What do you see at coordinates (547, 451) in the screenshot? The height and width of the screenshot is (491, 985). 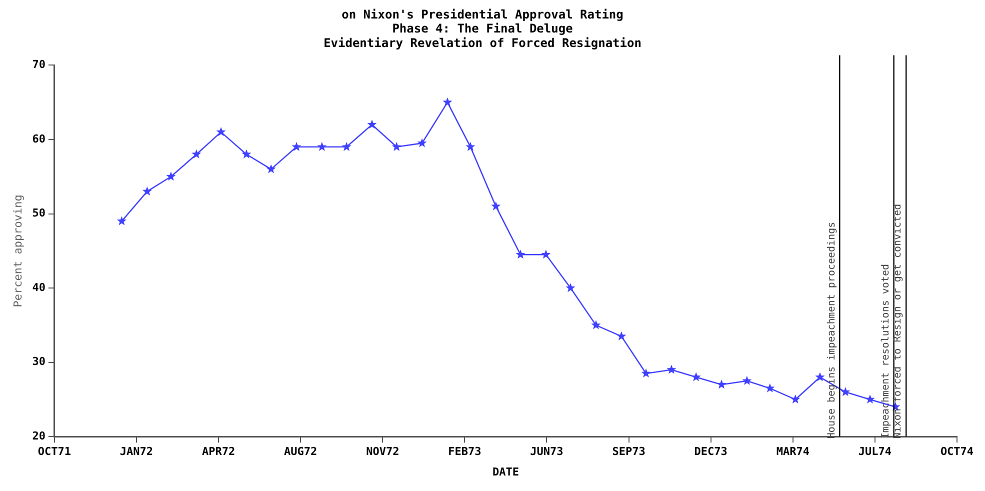 I see `x-tick-label: JUN73` at bounding box center [547, 451].